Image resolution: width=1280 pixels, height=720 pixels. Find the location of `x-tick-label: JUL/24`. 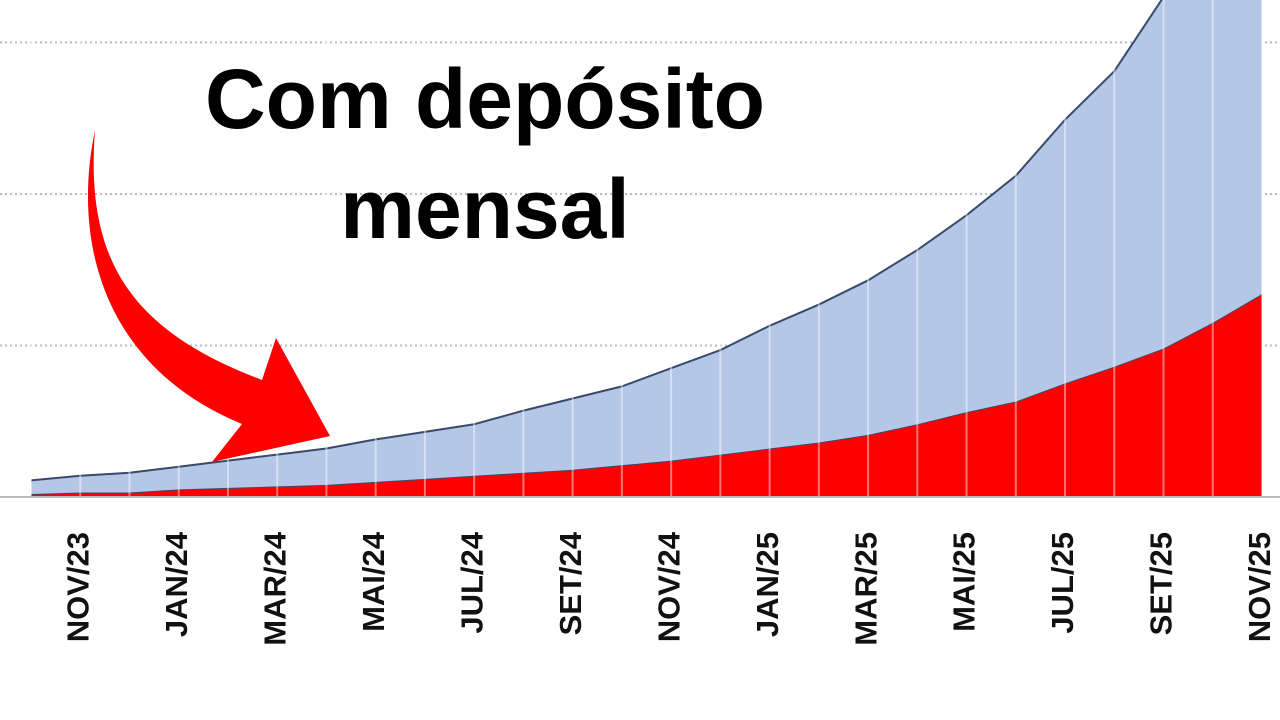

x-tick-label: JUL/24 is located at coordinates (471, 582).